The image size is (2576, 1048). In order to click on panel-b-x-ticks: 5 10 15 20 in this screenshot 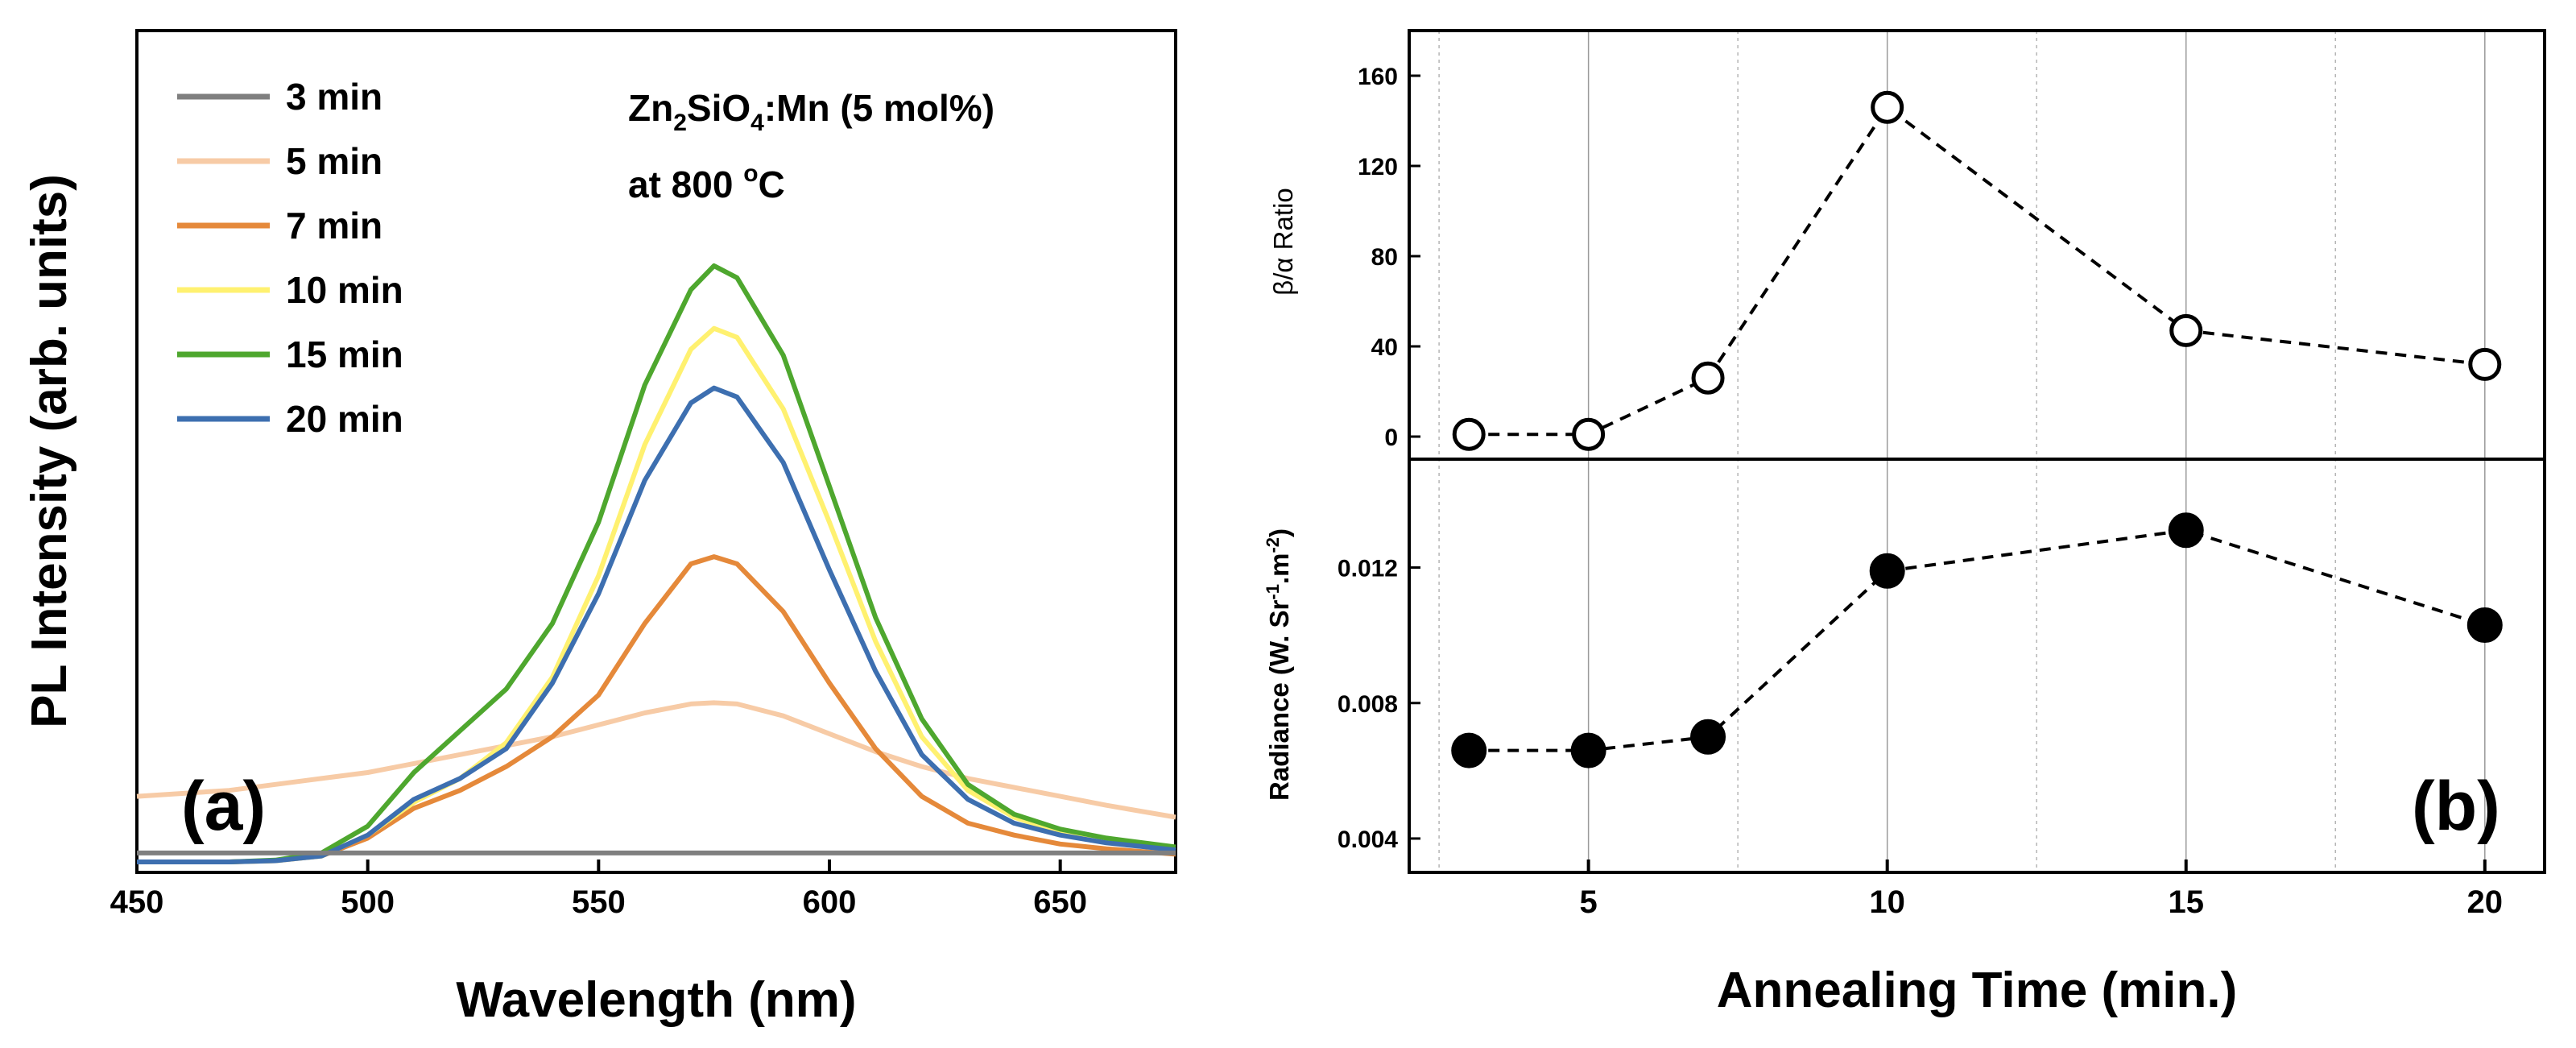, I will do `click(2042, 890)`.